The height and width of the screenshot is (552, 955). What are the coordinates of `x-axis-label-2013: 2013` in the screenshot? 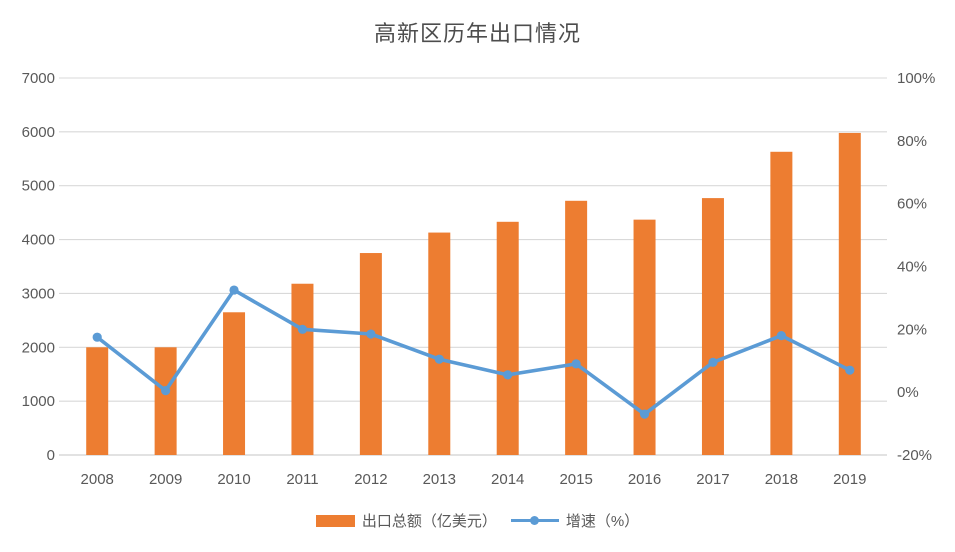 It's located at (439, 479).